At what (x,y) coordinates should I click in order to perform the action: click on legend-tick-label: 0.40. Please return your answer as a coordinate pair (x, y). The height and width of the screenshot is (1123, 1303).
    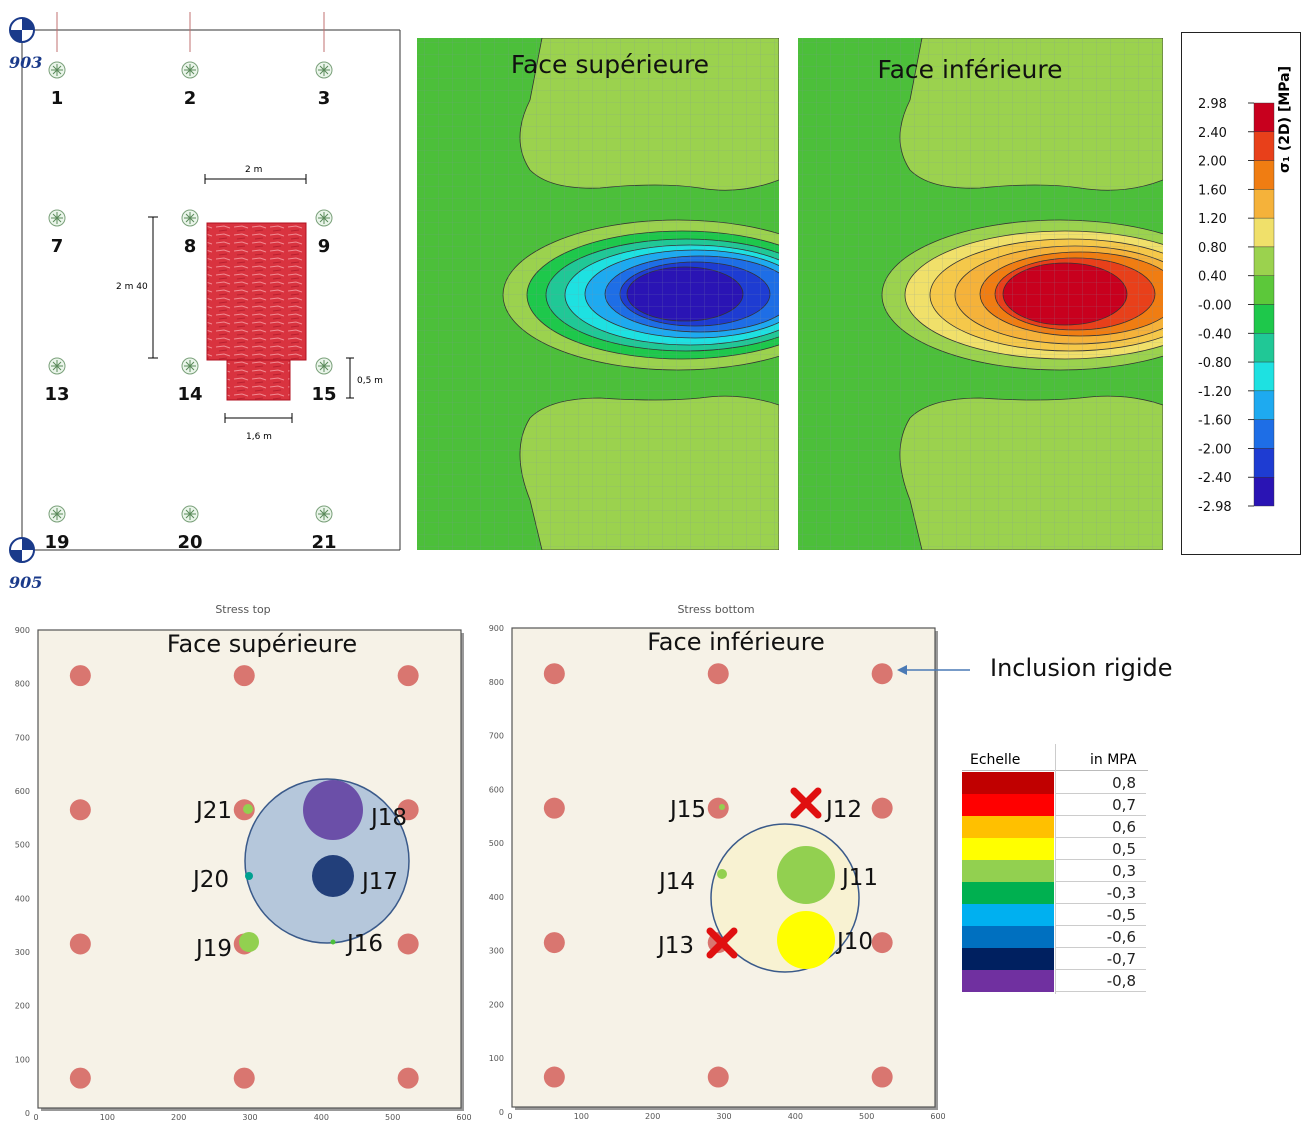
    Looking at the image, I should click on (1212, 277).